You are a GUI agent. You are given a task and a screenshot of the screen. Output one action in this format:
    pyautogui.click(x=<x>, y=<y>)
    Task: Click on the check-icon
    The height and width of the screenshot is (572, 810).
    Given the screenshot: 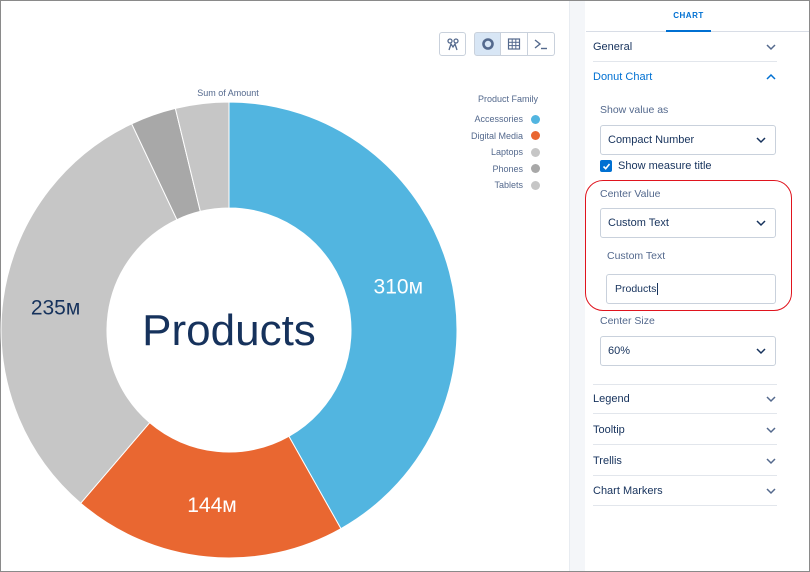 What is the action you would take?
    pyautogui.click(x=606, y=166)
    